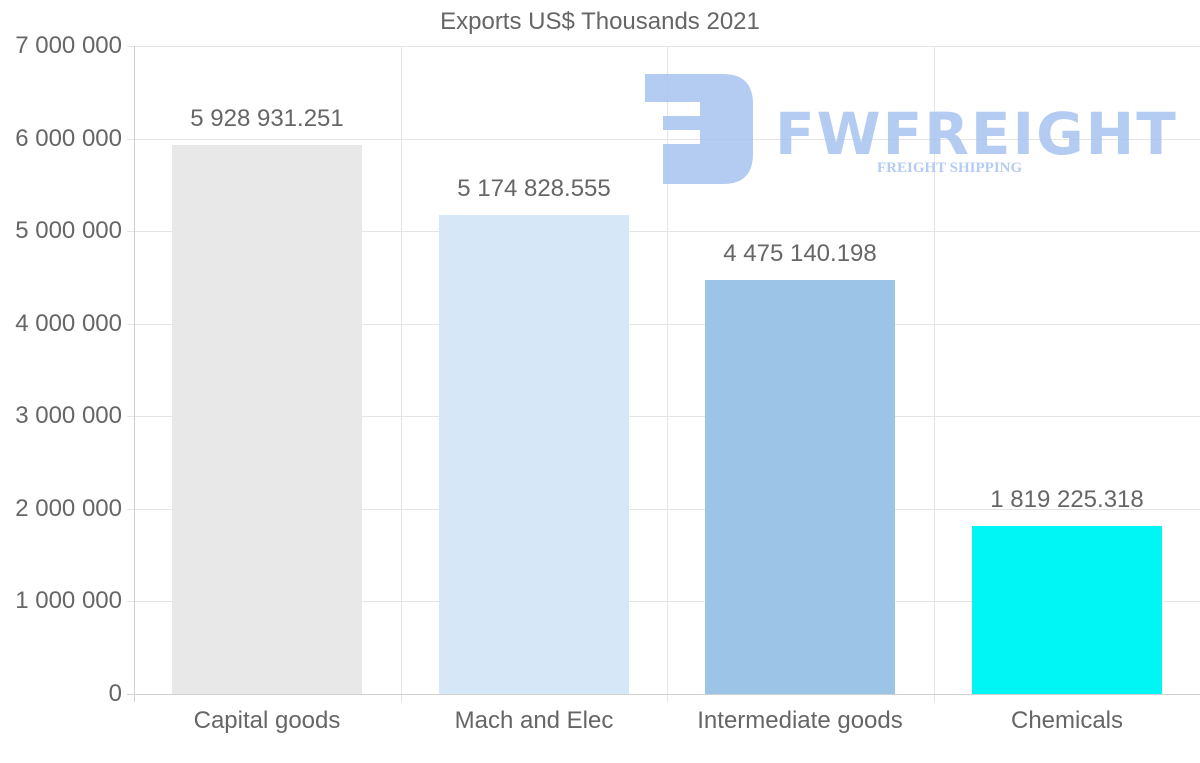 The height and width of the screenshot is (763, 1200). Describe the element at coordinates (267, 419) in the screenshot. I see `bar-capital-goods` at that location.